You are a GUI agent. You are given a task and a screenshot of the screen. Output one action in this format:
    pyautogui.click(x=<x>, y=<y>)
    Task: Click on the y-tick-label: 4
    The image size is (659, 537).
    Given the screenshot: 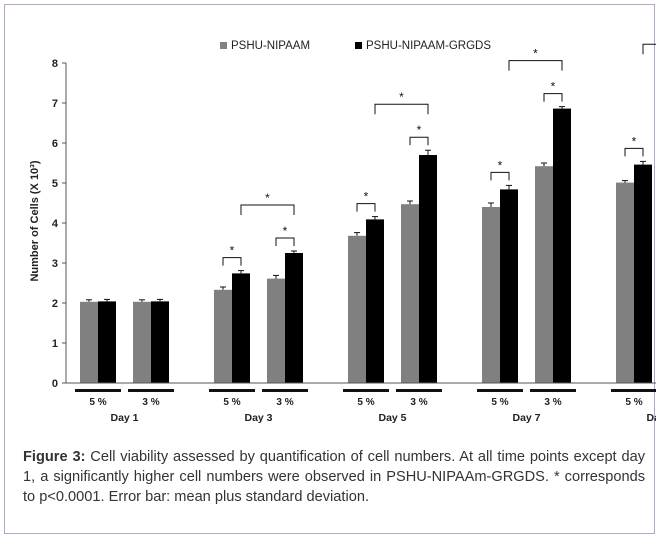 What is the action you would take?
    pyautogui.click(x=55, y=224)
    